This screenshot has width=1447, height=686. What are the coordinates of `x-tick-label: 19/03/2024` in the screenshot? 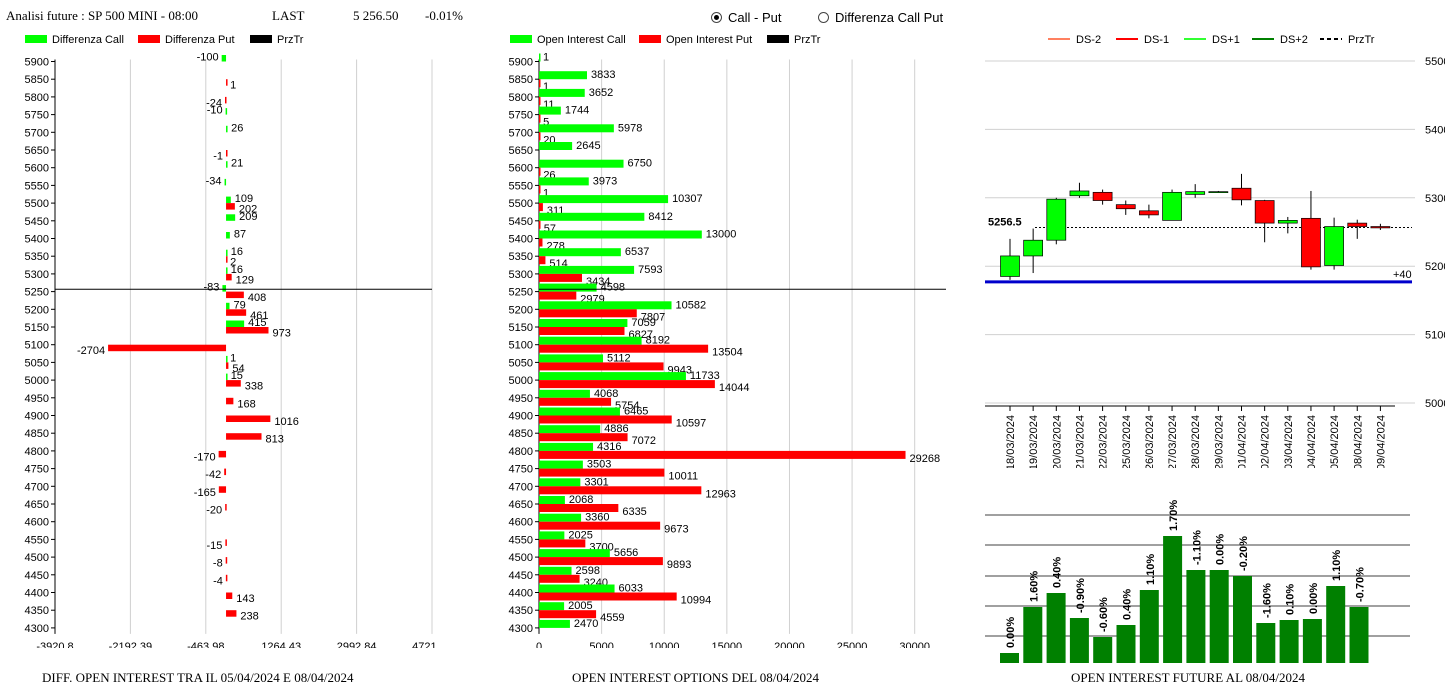 It's located at (1034, 441).